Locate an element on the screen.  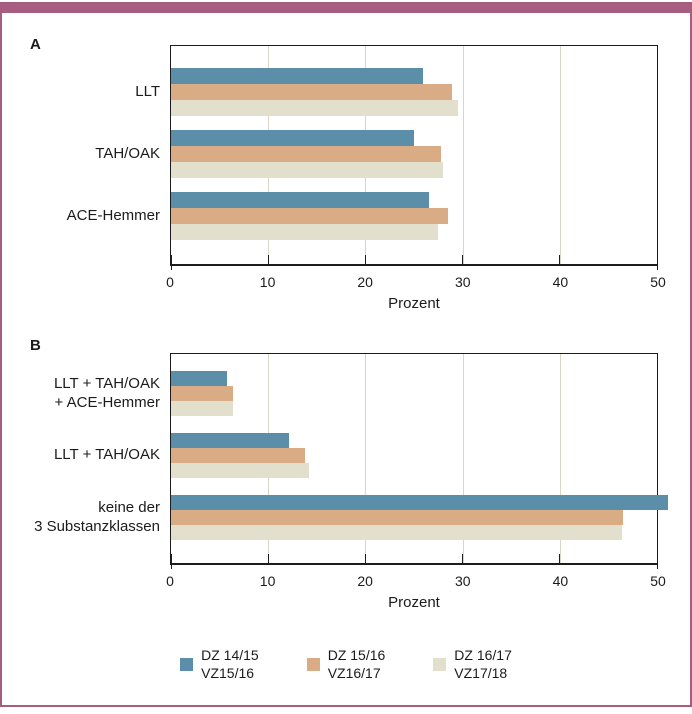
legend-label-line2: VZ17/18 is located at coordinates (481, 673).